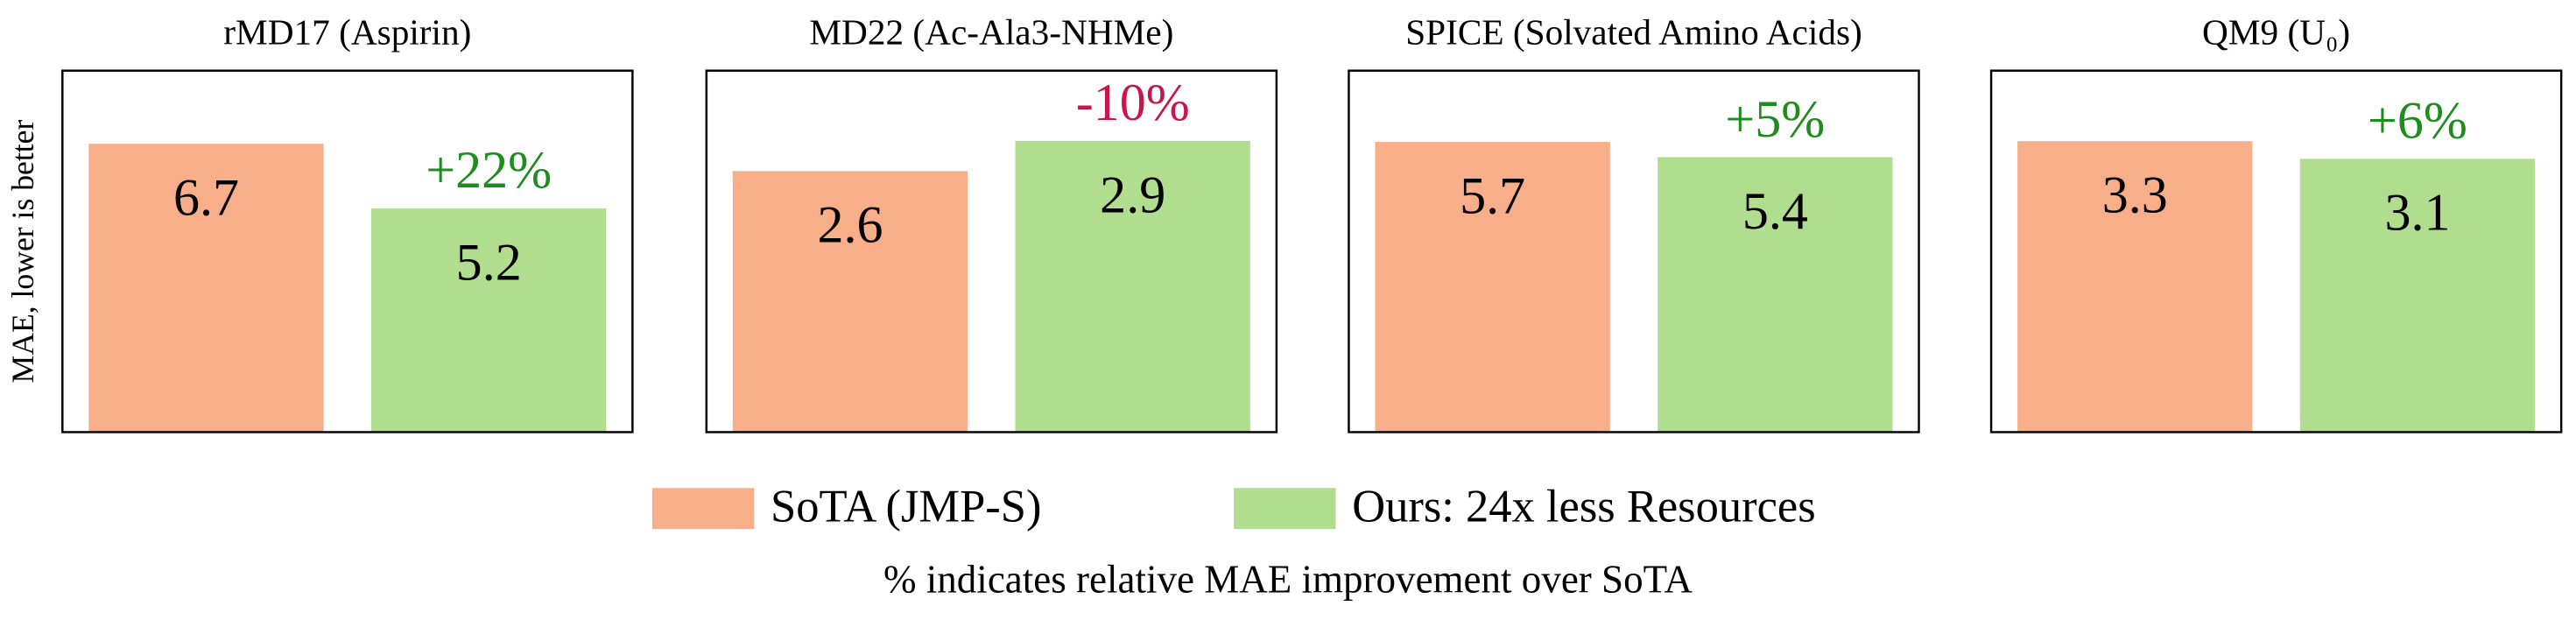 Image resolution: width=2576 pixels, height=620 pixels. I want to click on panel-title: QM9 (U₀), so click(2276, 32).